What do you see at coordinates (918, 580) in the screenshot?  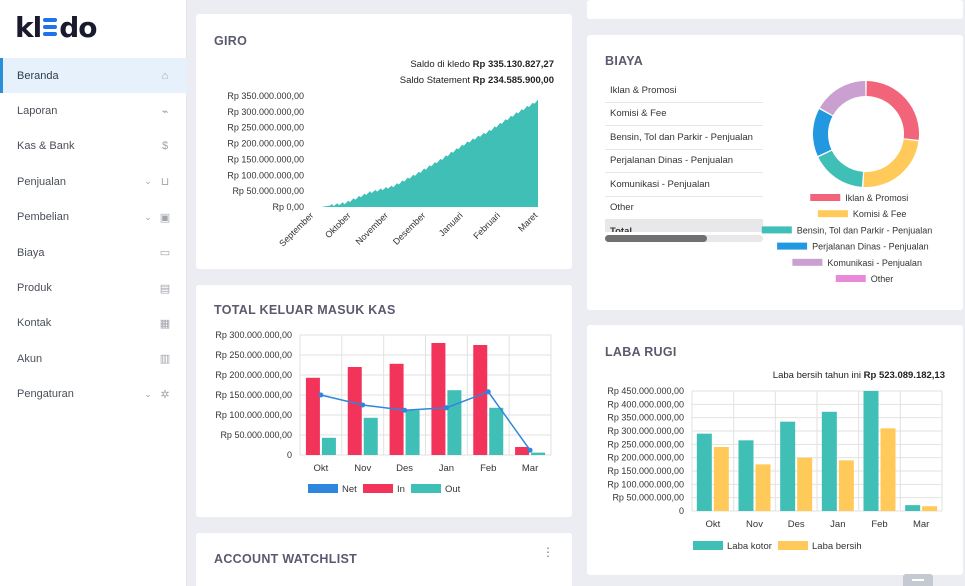 I see `scroll-top-button` at bounding box center [918, 580].